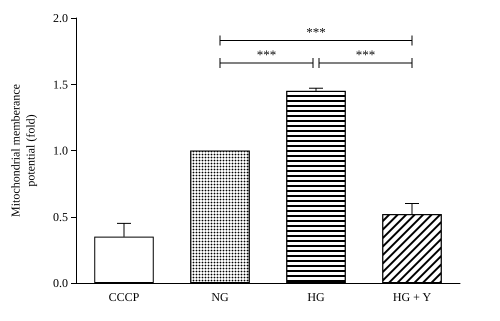  What do you see at coordinates (60, 283) in the screenshot?
I see `y-tick-label: 0.0` at bounding box center [60, 283].